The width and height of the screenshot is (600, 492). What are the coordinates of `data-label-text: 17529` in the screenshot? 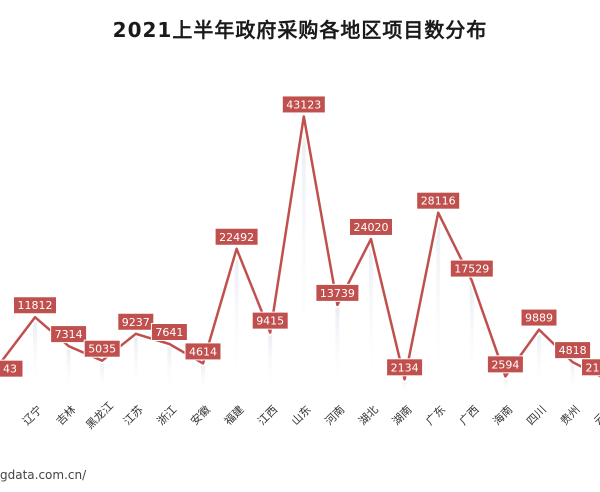 It's located at (471, 269).